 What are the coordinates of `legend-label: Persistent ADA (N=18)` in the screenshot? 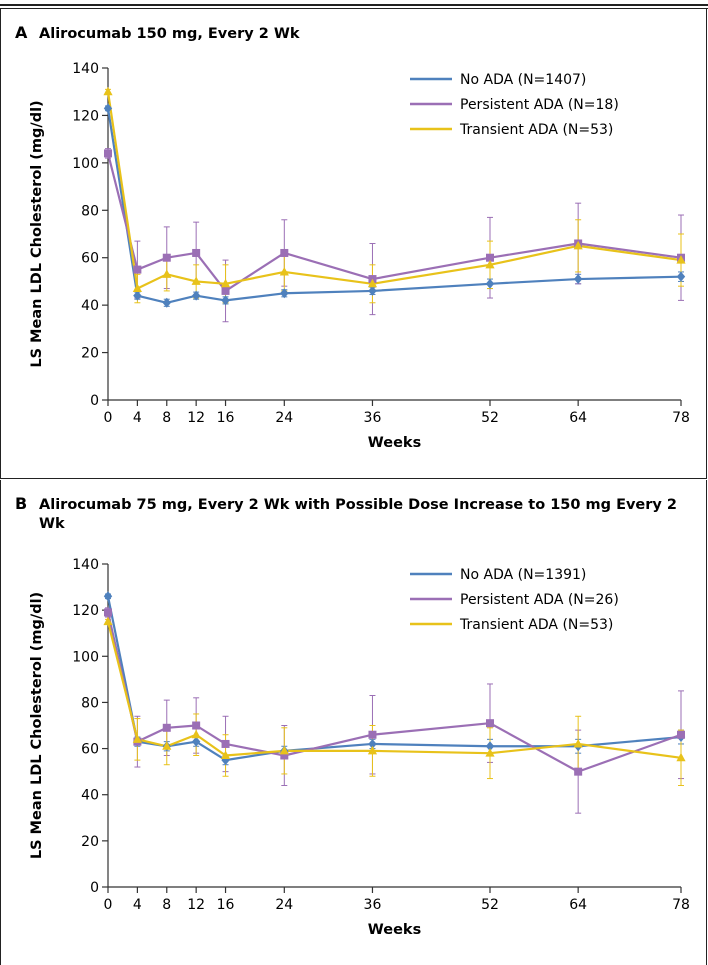 It's located at (539, 105).